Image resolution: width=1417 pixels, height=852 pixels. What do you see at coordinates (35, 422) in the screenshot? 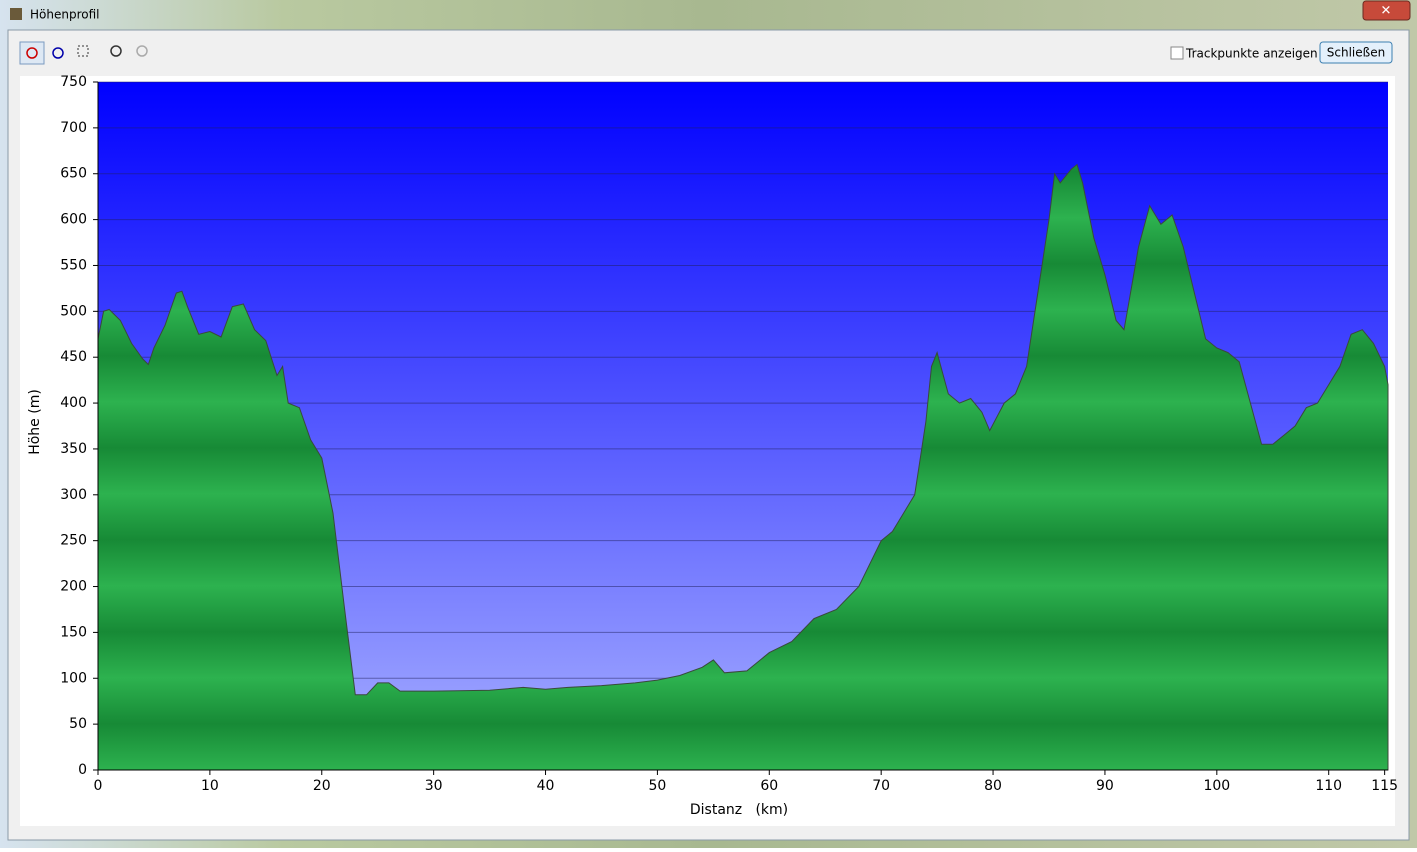
I see `y-axis-label: Höhe (m)` at bounding box center [35, 422].